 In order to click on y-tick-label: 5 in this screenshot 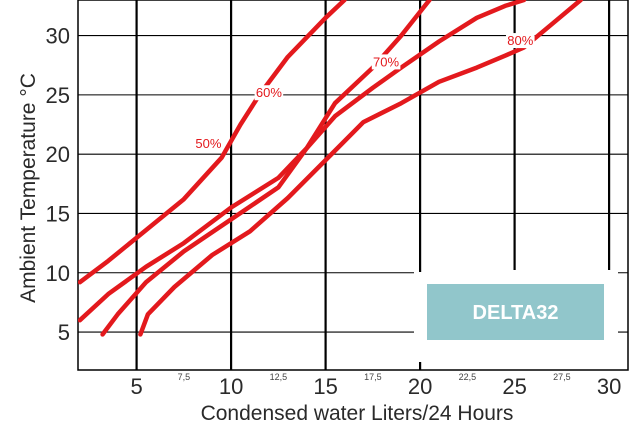, I will do `click(64, 332)`.